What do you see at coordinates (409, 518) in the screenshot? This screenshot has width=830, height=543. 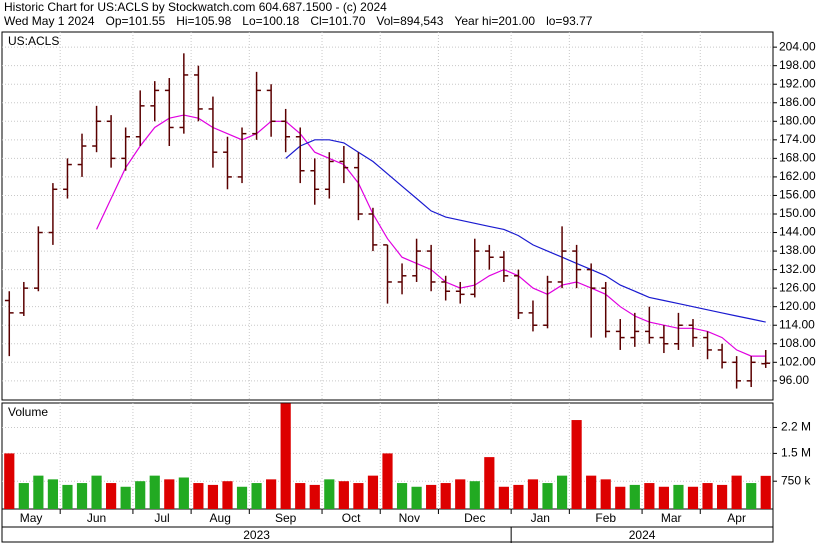 I see `x-tick-label: Nov` at bounding box center [409, 518].